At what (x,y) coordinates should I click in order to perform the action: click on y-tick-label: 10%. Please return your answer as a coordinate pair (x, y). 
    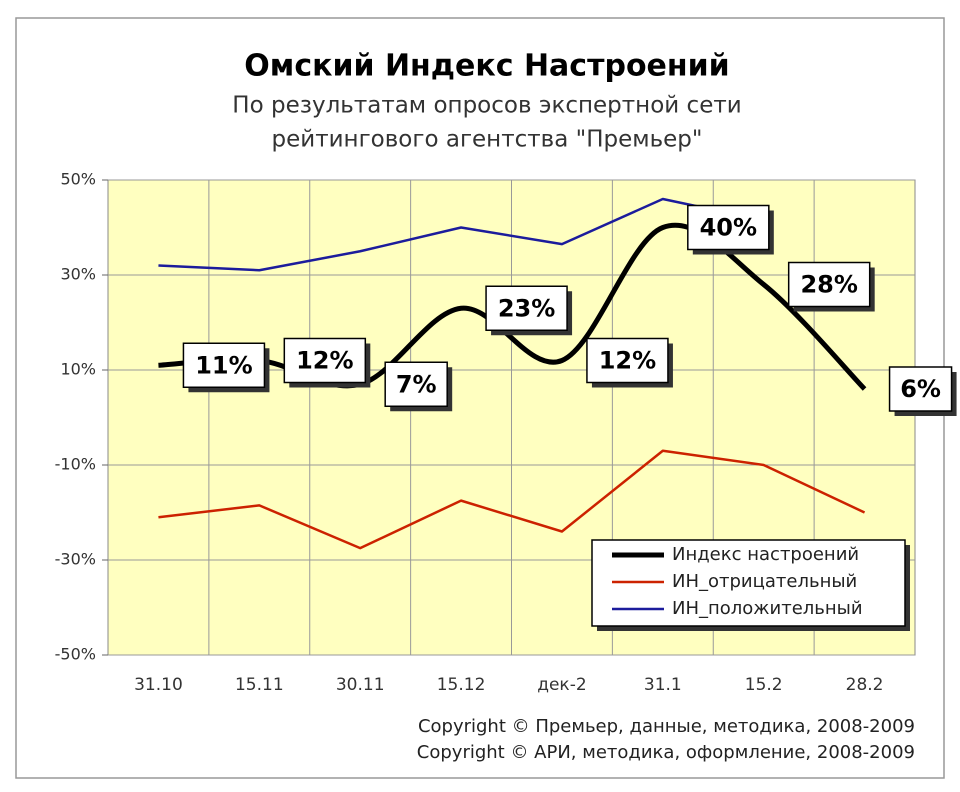
    Looking at the image, I should click on (78, 369).